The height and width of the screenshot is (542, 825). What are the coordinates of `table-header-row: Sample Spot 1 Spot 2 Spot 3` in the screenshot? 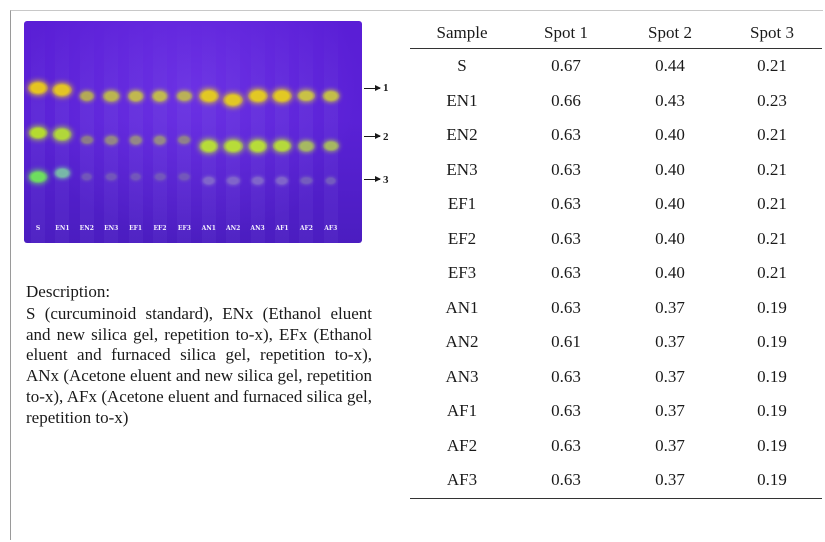 It's located at (616, 33).